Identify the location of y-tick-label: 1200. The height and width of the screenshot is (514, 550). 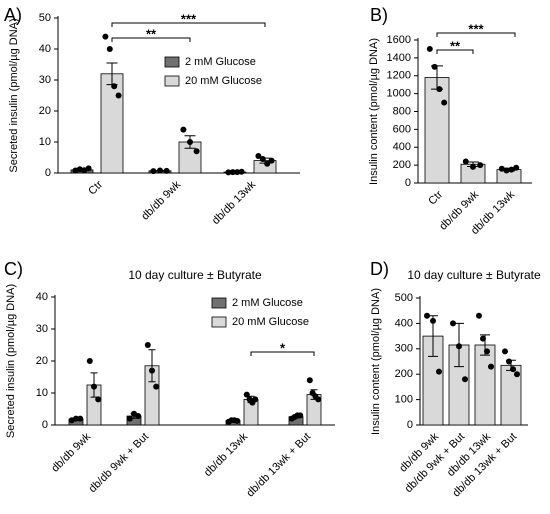
(399, 76).